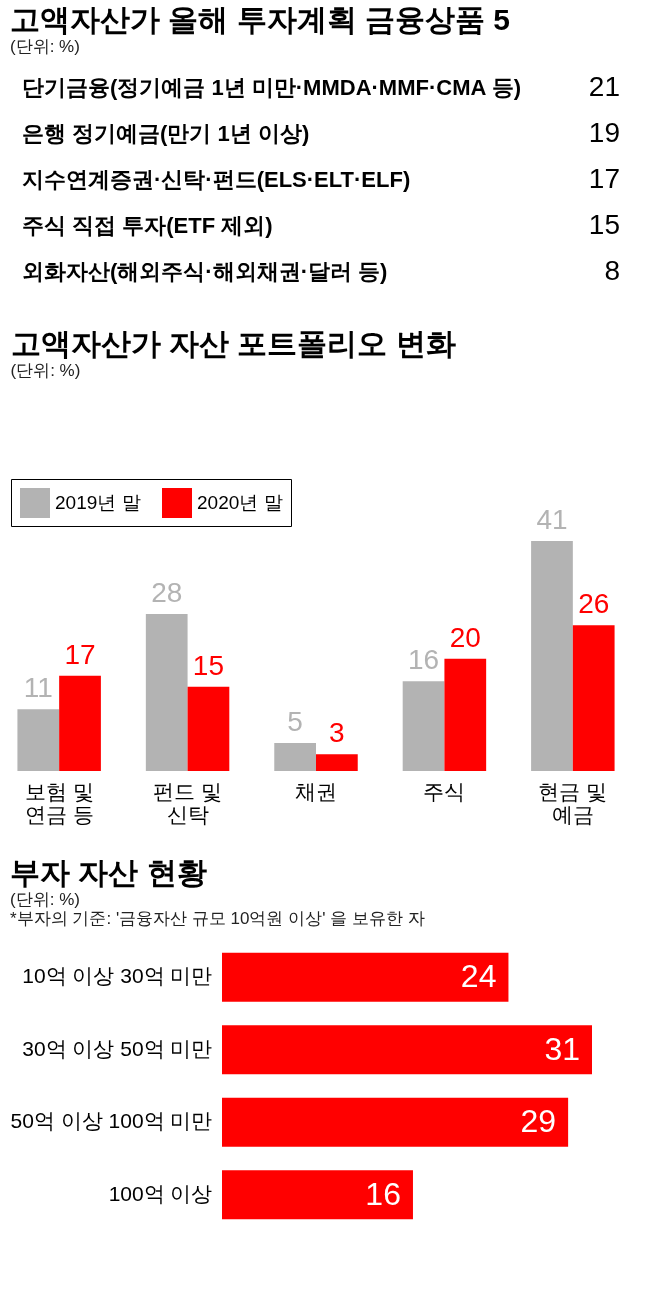 The width and height of the screenshot is (658, 1314). I want to click on x-tick-label: 보험 및 연금 등, so click(59, 802).